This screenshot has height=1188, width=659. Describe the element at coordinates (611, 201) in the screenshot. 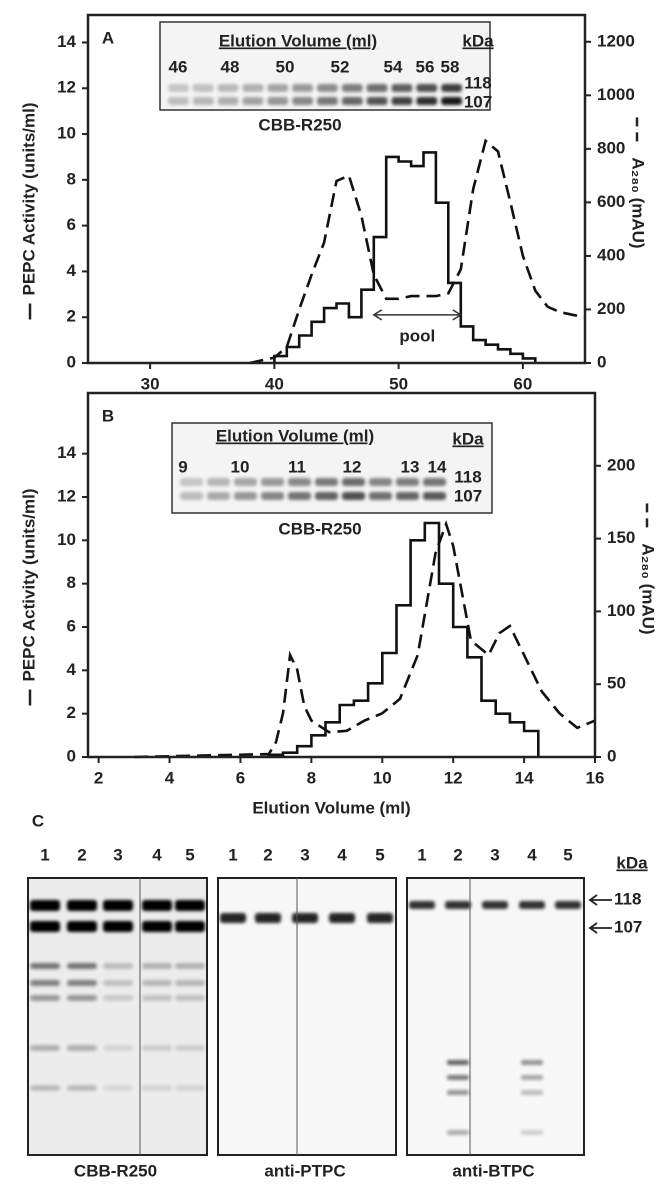

I see `y2-tick-label: 600` at that location.